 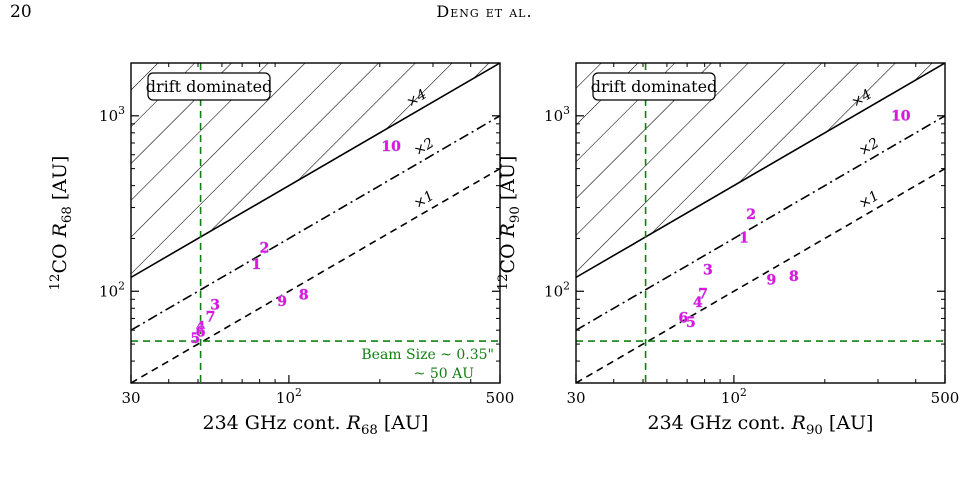 I want to click on right-x-tick-label: 30, so click(x=575, y=398).